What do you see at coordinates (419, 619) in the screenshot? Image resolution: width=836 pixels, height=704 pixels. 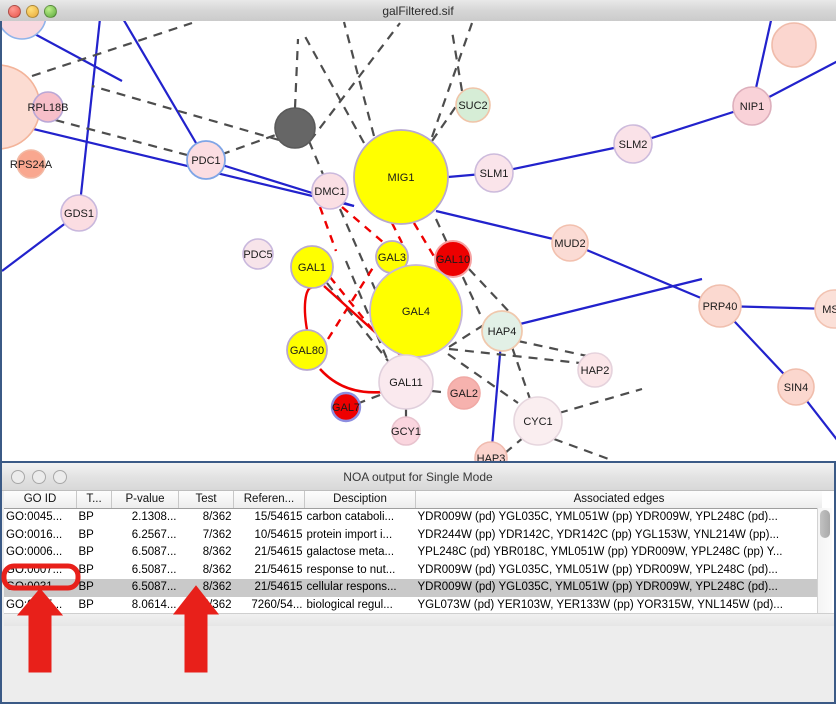 I see `table-horizontal-scrollbar` at bounding box center [419, 619].